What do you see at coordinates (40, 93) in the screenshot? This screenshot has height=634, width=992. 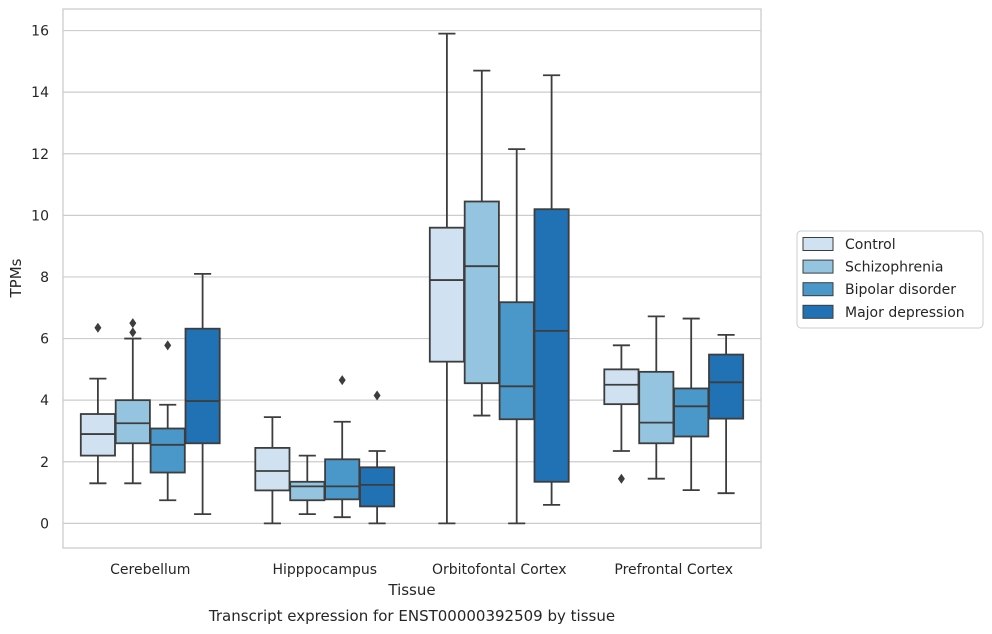 I see `y-tick-label: 14` at bounding box center [40, 93].